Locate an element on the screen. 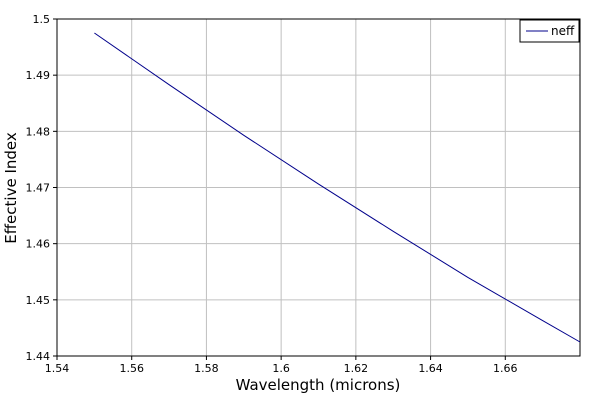 The width and height of the screenshot is (600, 400). x-axis-label: Wavelength (microns) is located at coordinates (318, 385).